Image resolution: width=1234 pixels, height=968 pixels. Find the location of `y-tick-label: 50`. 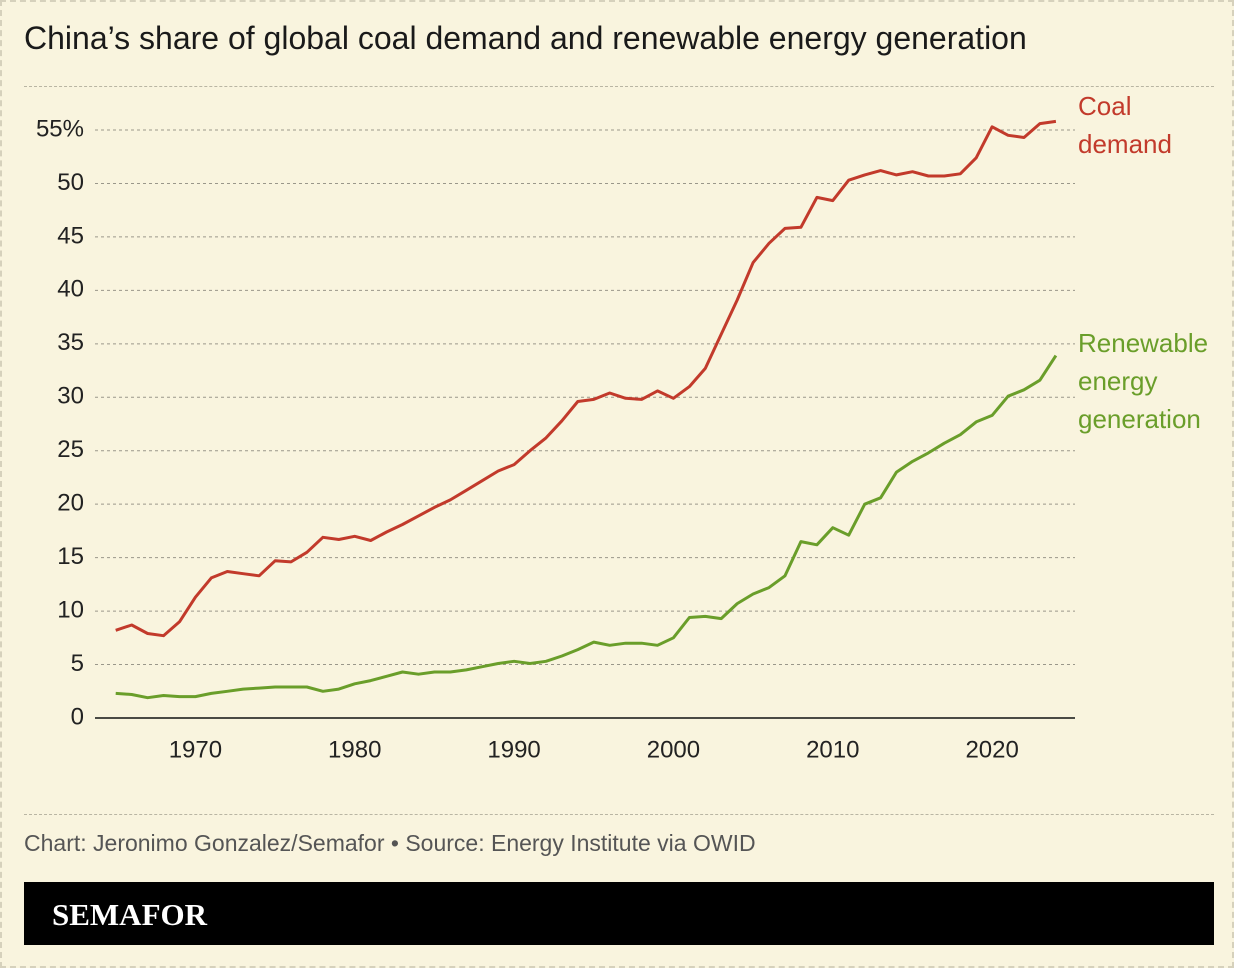

y-tick-label: 50 is located at coordinates (70, 182).